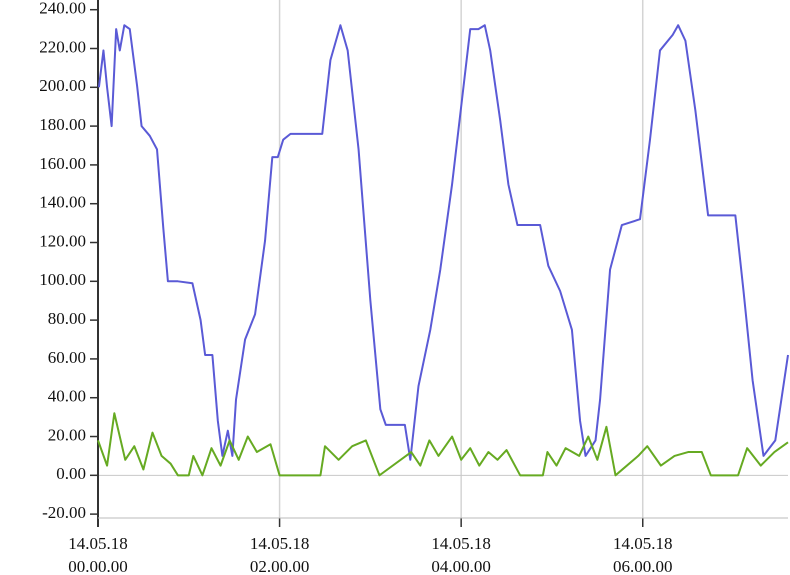  I want to click on y-tick-label: 100.00, so click(62, 279).